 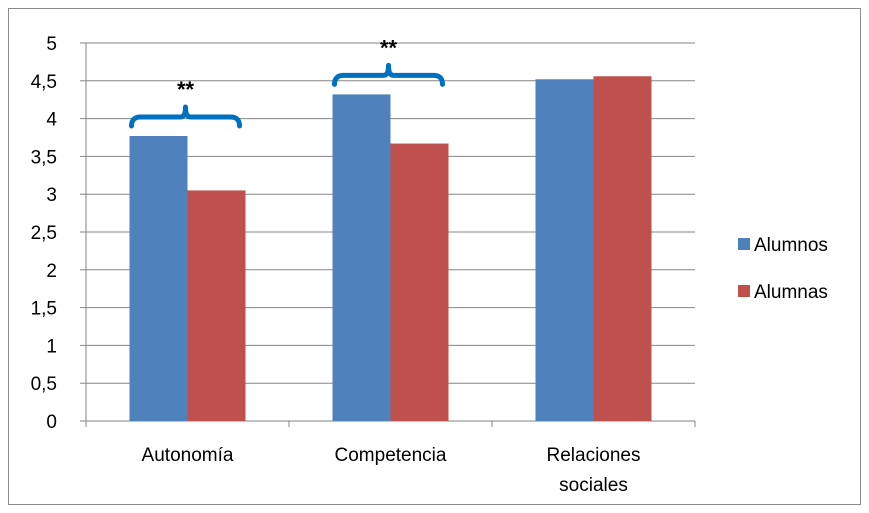 I want to click on y-tick-label: 0,5, so click(x=44, y=384).